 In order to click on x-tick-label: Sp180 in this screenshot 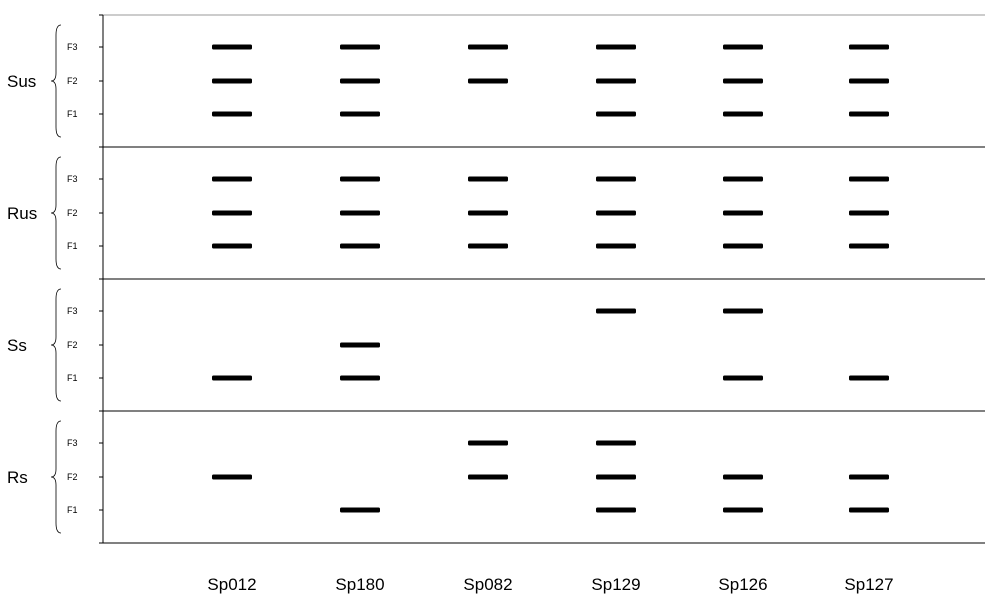, I will do `click(359, 584)`.